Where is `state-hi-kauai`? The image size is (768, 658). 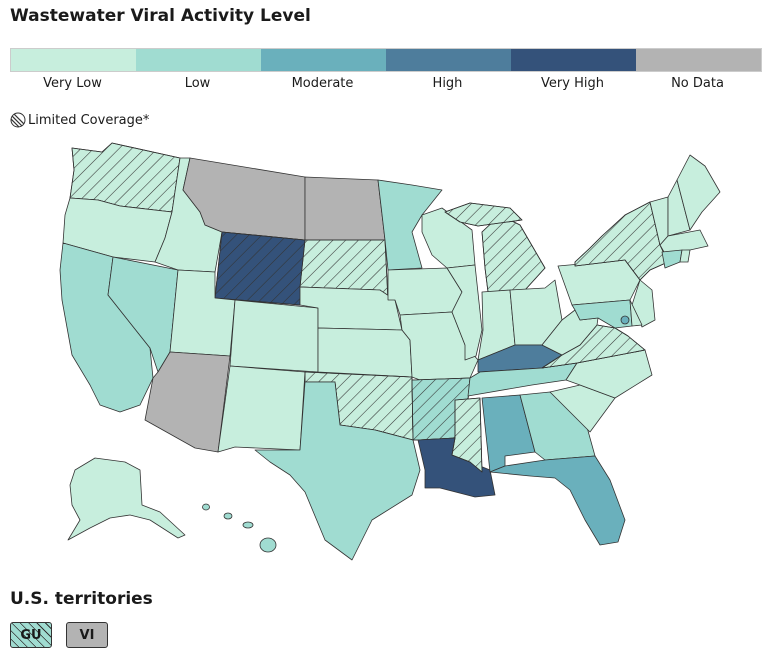 state-hi-kauai is located at coordinates (206, 507).